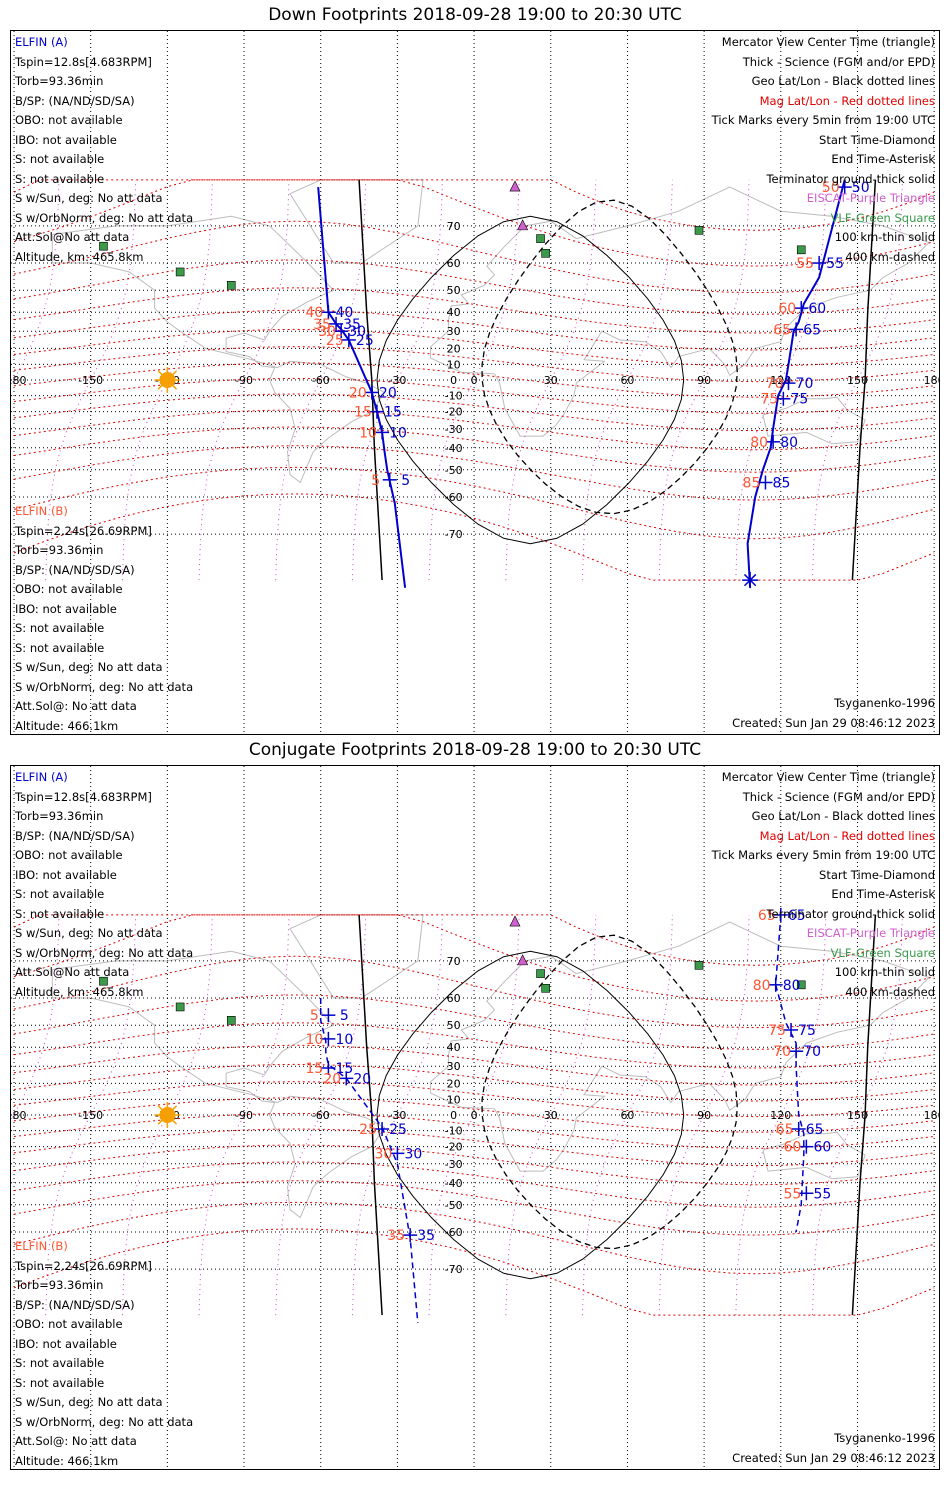 The width and height of the screenshot is (950, 1500). Describe the element at coordinates (396, 1236) in the screenshot. I see `tick-label-orange: 35` at that location.